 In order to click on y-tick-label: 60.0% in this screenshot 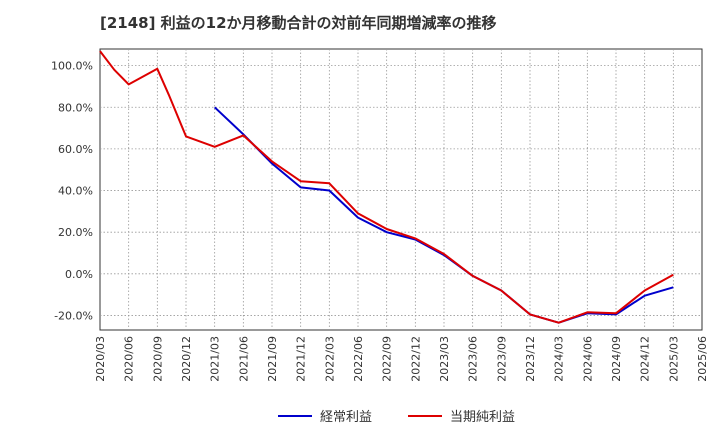, I will do `click(75, 149)`.